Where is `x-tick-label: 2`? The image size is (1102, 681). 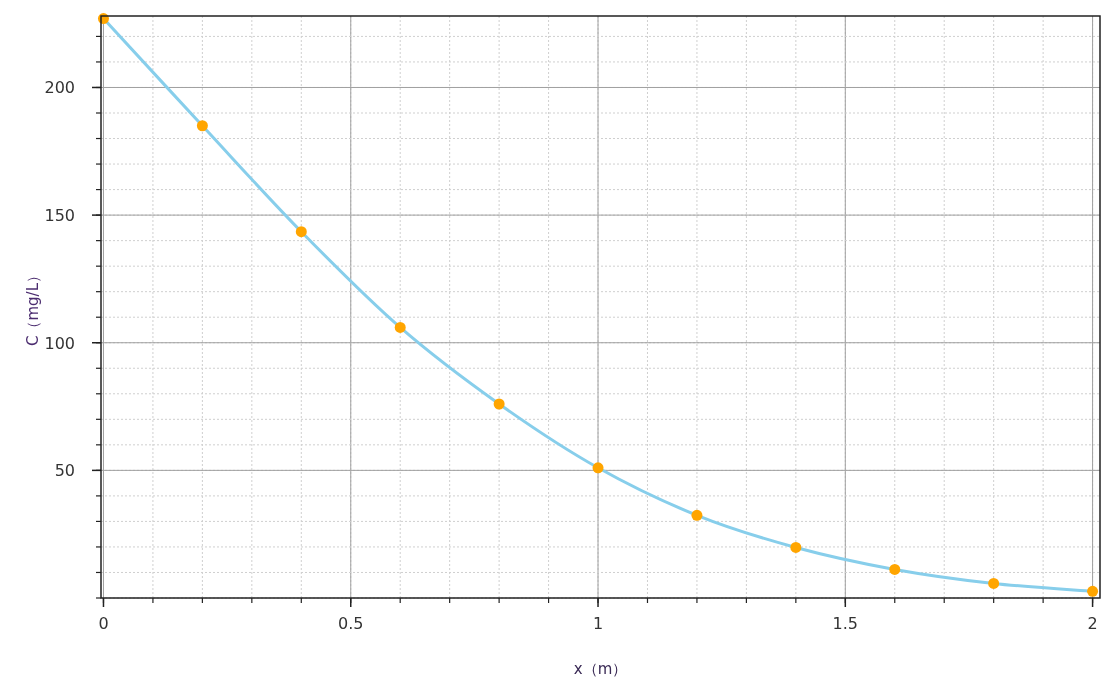
x-tick-label: 2 is located at coordinates (1092, 623).